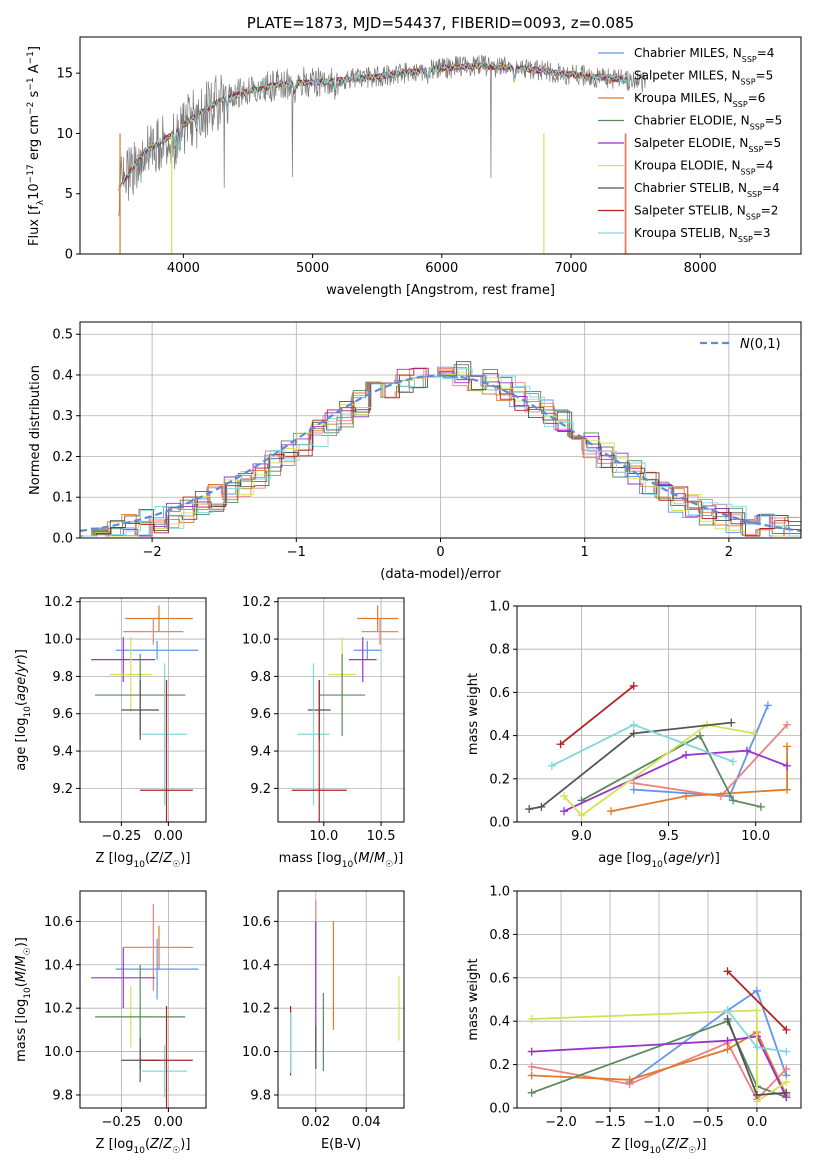 The image size is (819, 1170). Describe the element at coordinates (373, 126) in the screenshot. I see `model-line` at that location.